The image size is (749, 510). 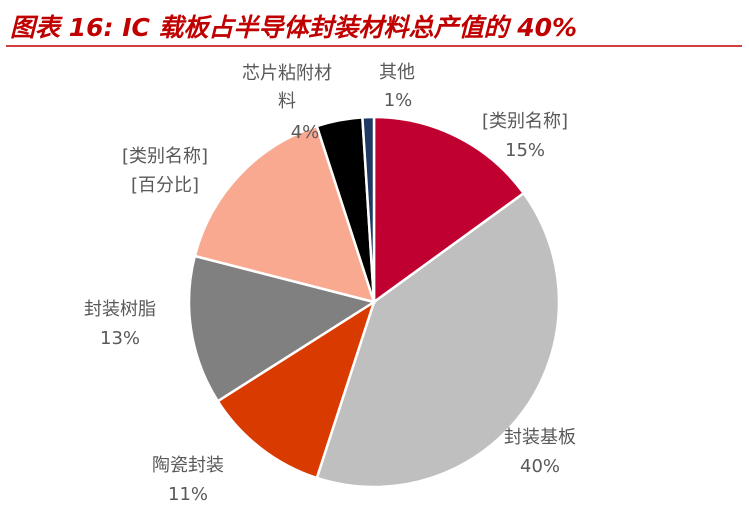 What do you see at coordinates (287, 87) in the screenshot?
I see `slice-label: 芯片粘附材料` at bounding box center [287, 87].